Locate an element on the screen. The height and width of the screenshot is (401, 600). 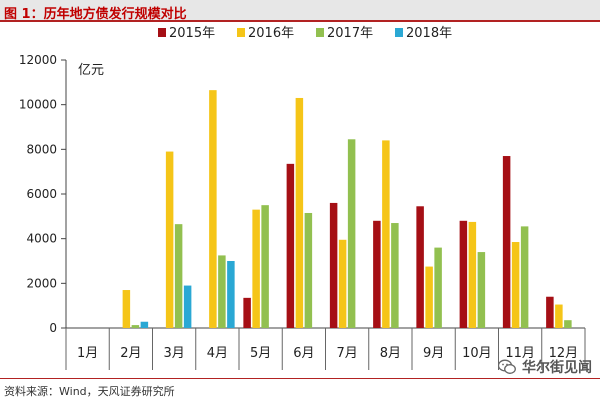
bar-2015年-9月 is located at coordinates (420, 267).